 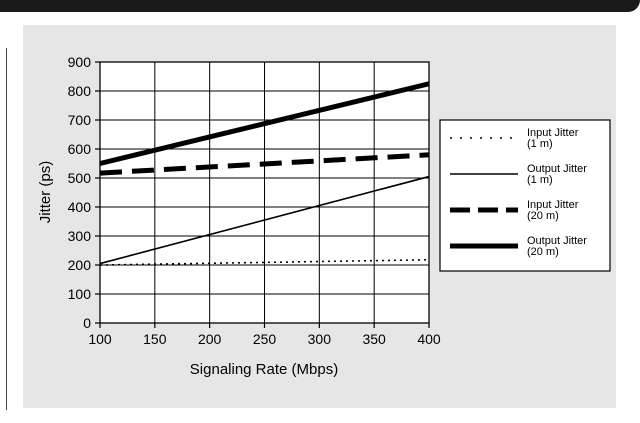 What do you see at coordinates (374, 339) in the screenshot?
I see `x-tick-label: 350` at bounding box center [374, 339].